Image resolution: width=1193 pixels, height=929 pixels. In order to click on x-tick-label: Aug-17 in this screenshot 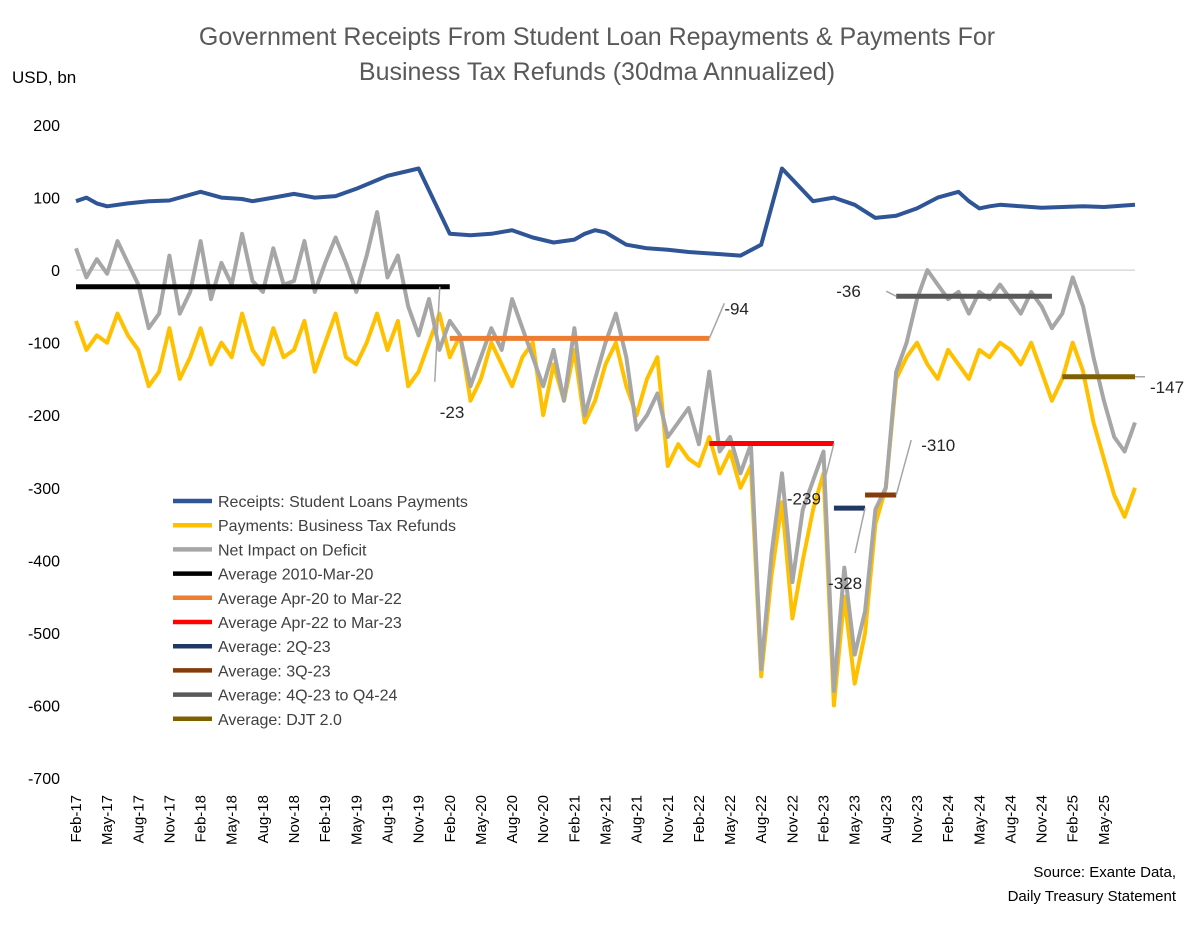, I will do `click(138, 819)`.